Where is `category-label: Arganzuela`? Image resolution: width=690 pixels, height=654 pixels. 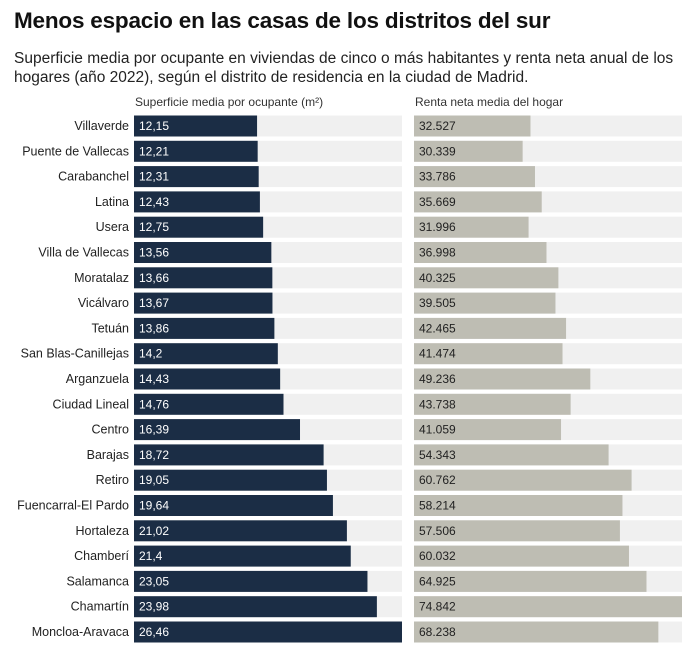
category-label: Arganzuela is located at coordinates (97, 379).